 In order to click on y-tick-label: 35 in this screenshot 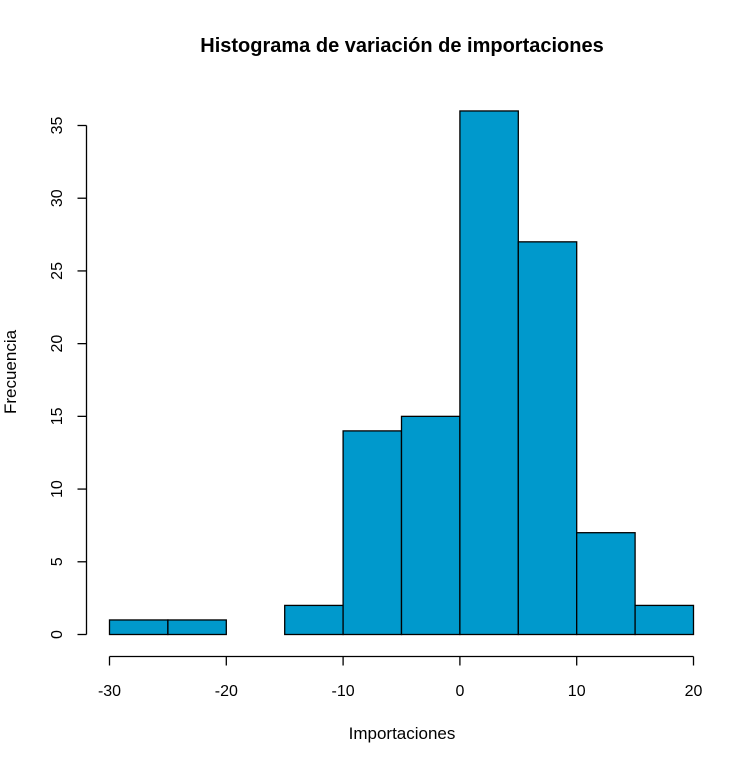, I will do `click(57, 126)`.